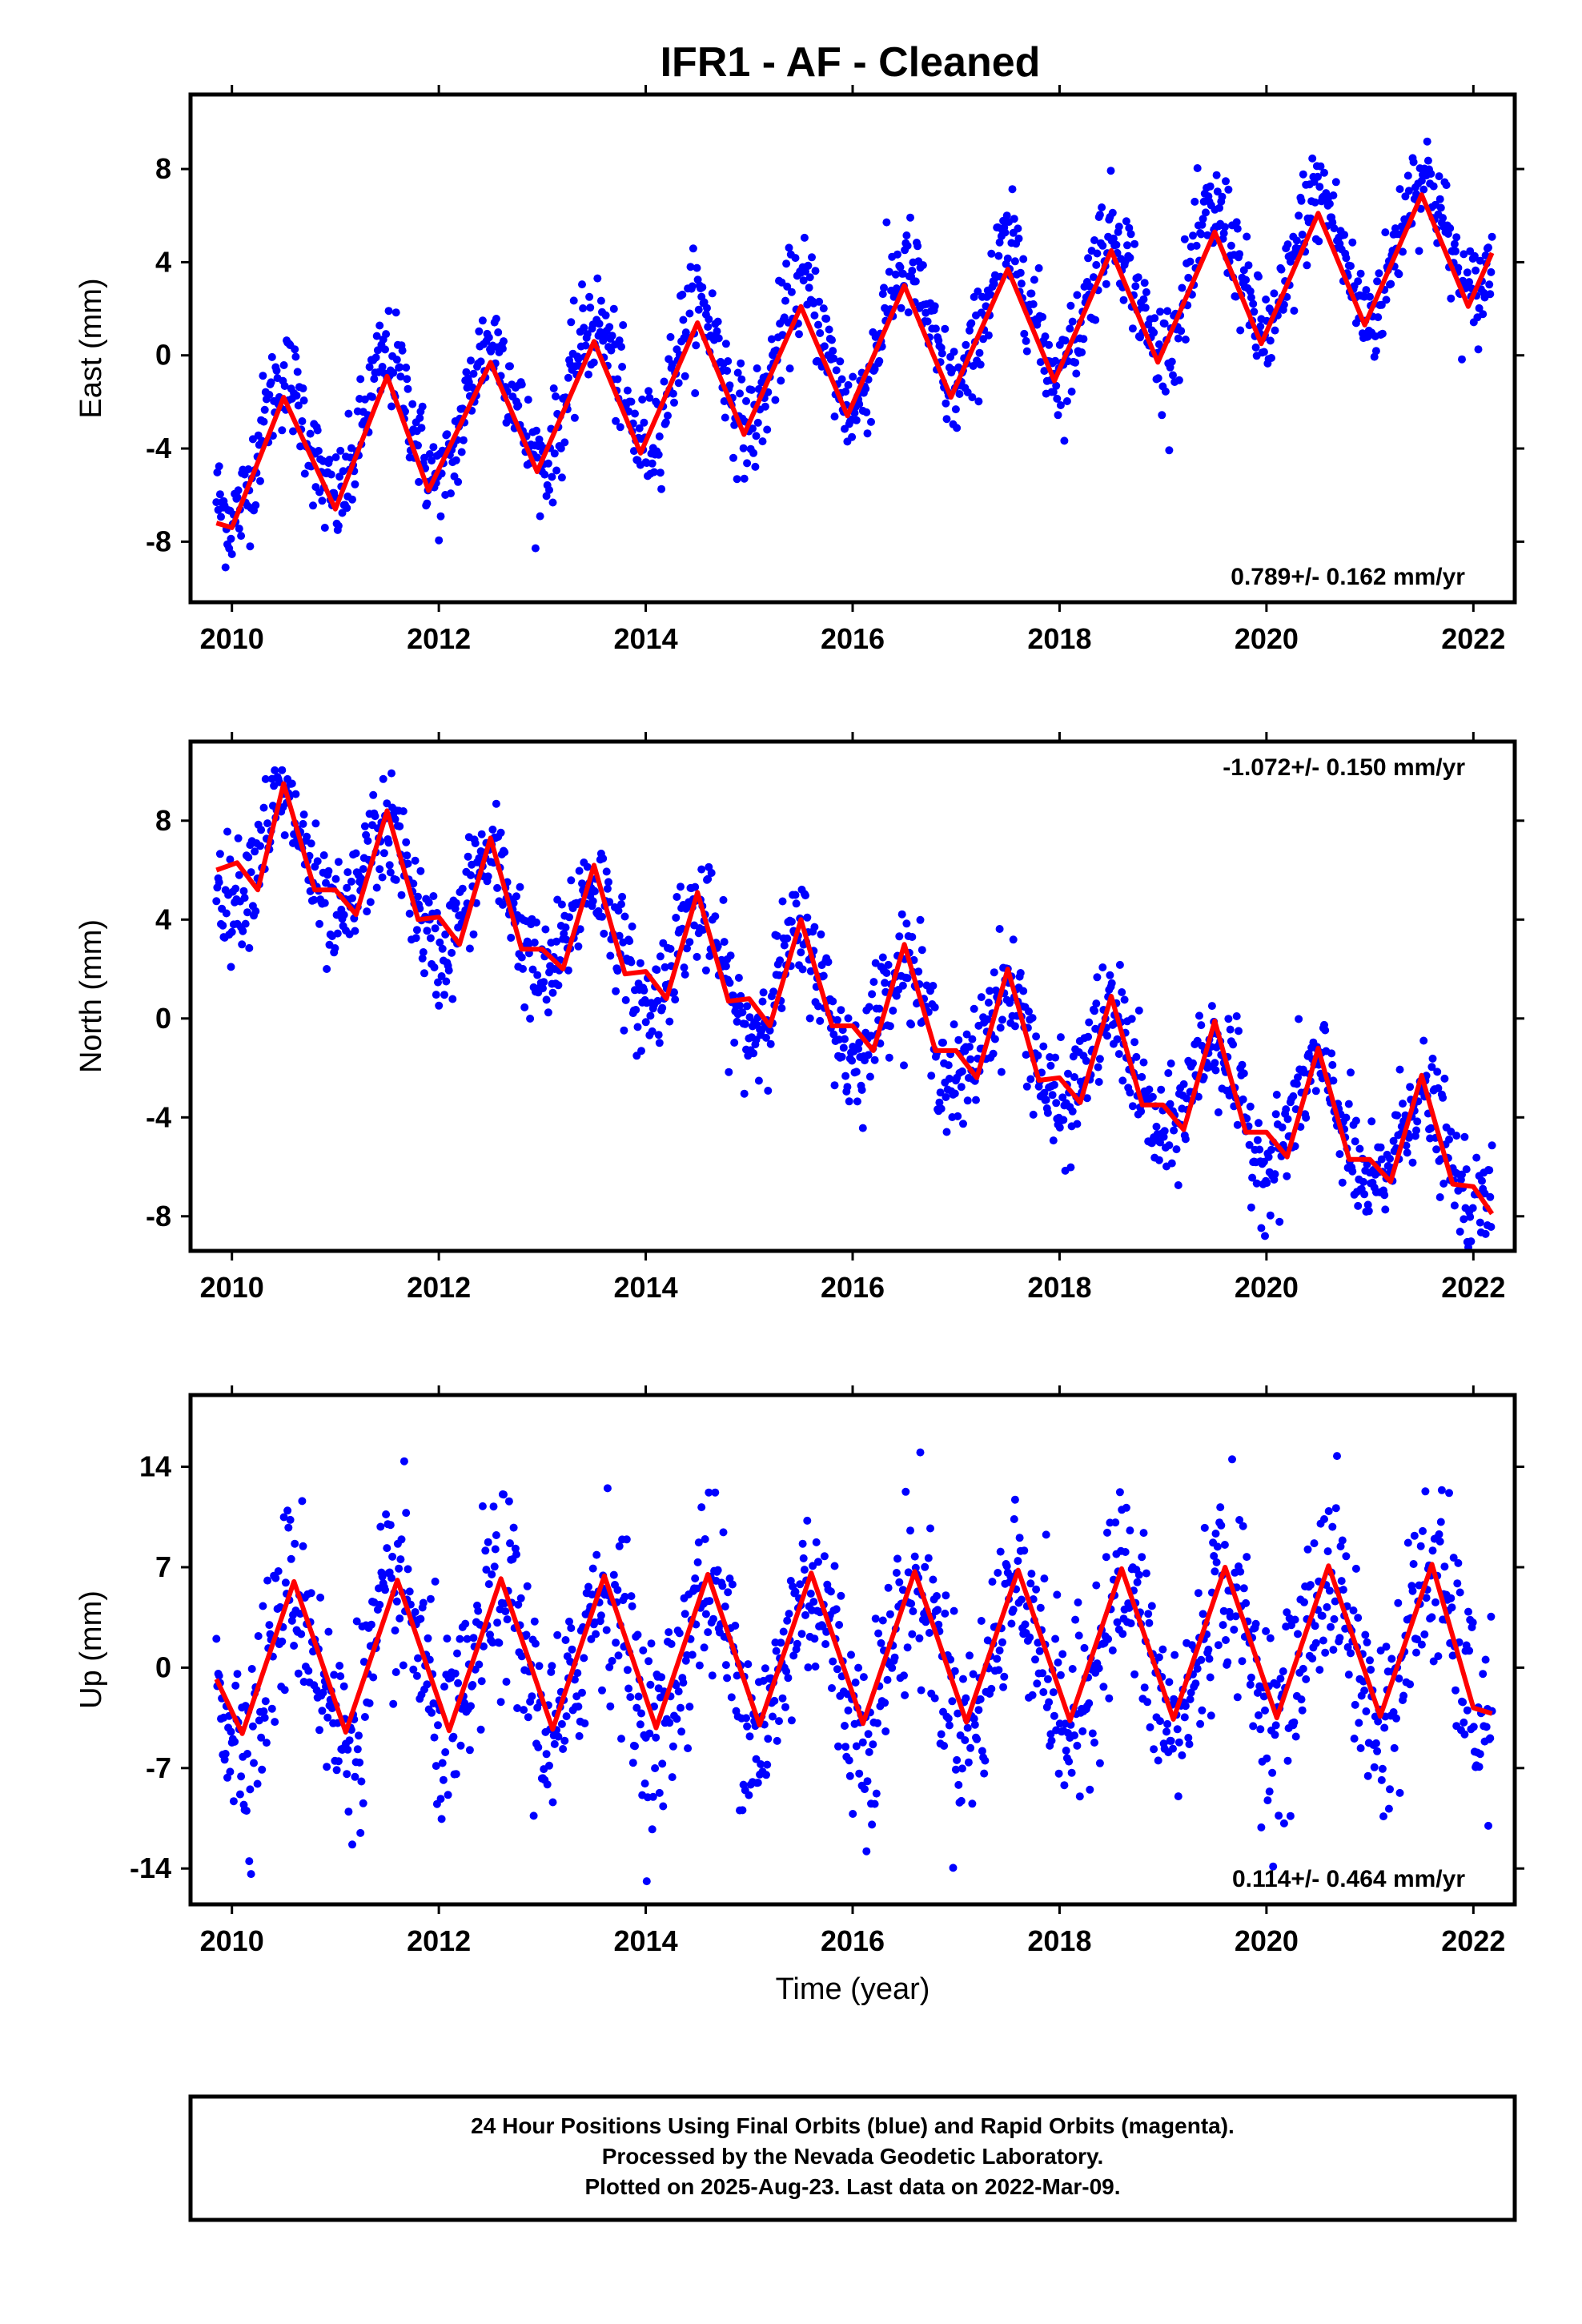 The width and height of the screenshot is (1582, 2324). Describe the element at coordinates (439, 1940) in the screenshot. I see `x-tick-label: 2012` at that location.